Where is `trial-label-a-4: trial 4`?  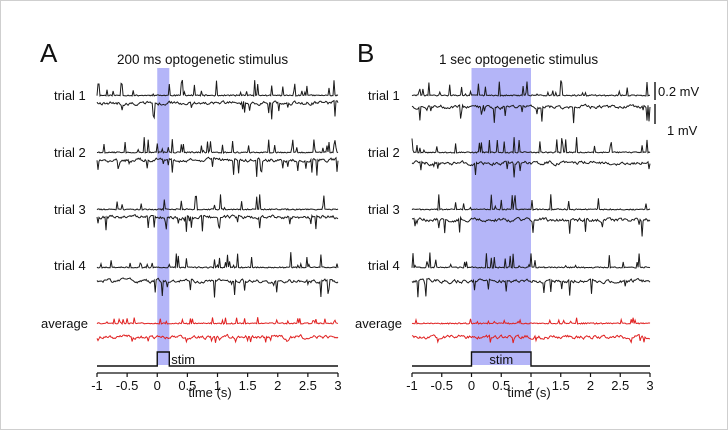 trial-label-a-4: trial 4 is located at coordinates (70, 265).